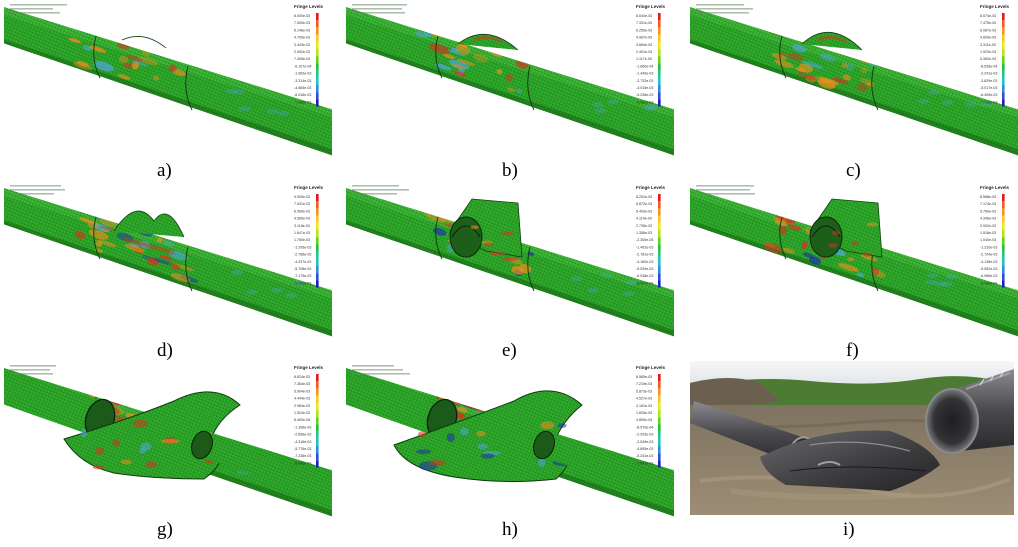  Describe the element at coordinates (302, 59) in the screenshot. I see `legend-value: 7.405e-04` at that location.